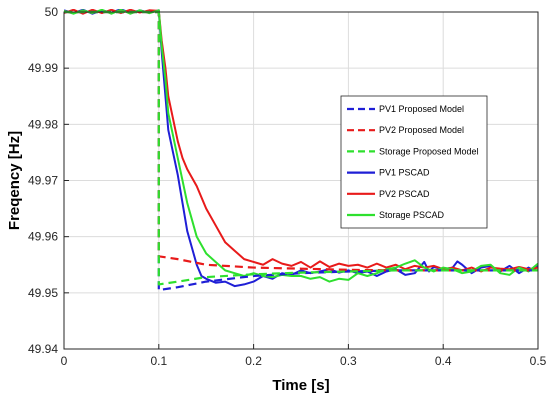 Image resolution: width=550 pixels, height=400 pixels. Describe the element at coordinates (404, 173) in the screenshot. I see `legend-label: PV1 PSCAD` at that location.